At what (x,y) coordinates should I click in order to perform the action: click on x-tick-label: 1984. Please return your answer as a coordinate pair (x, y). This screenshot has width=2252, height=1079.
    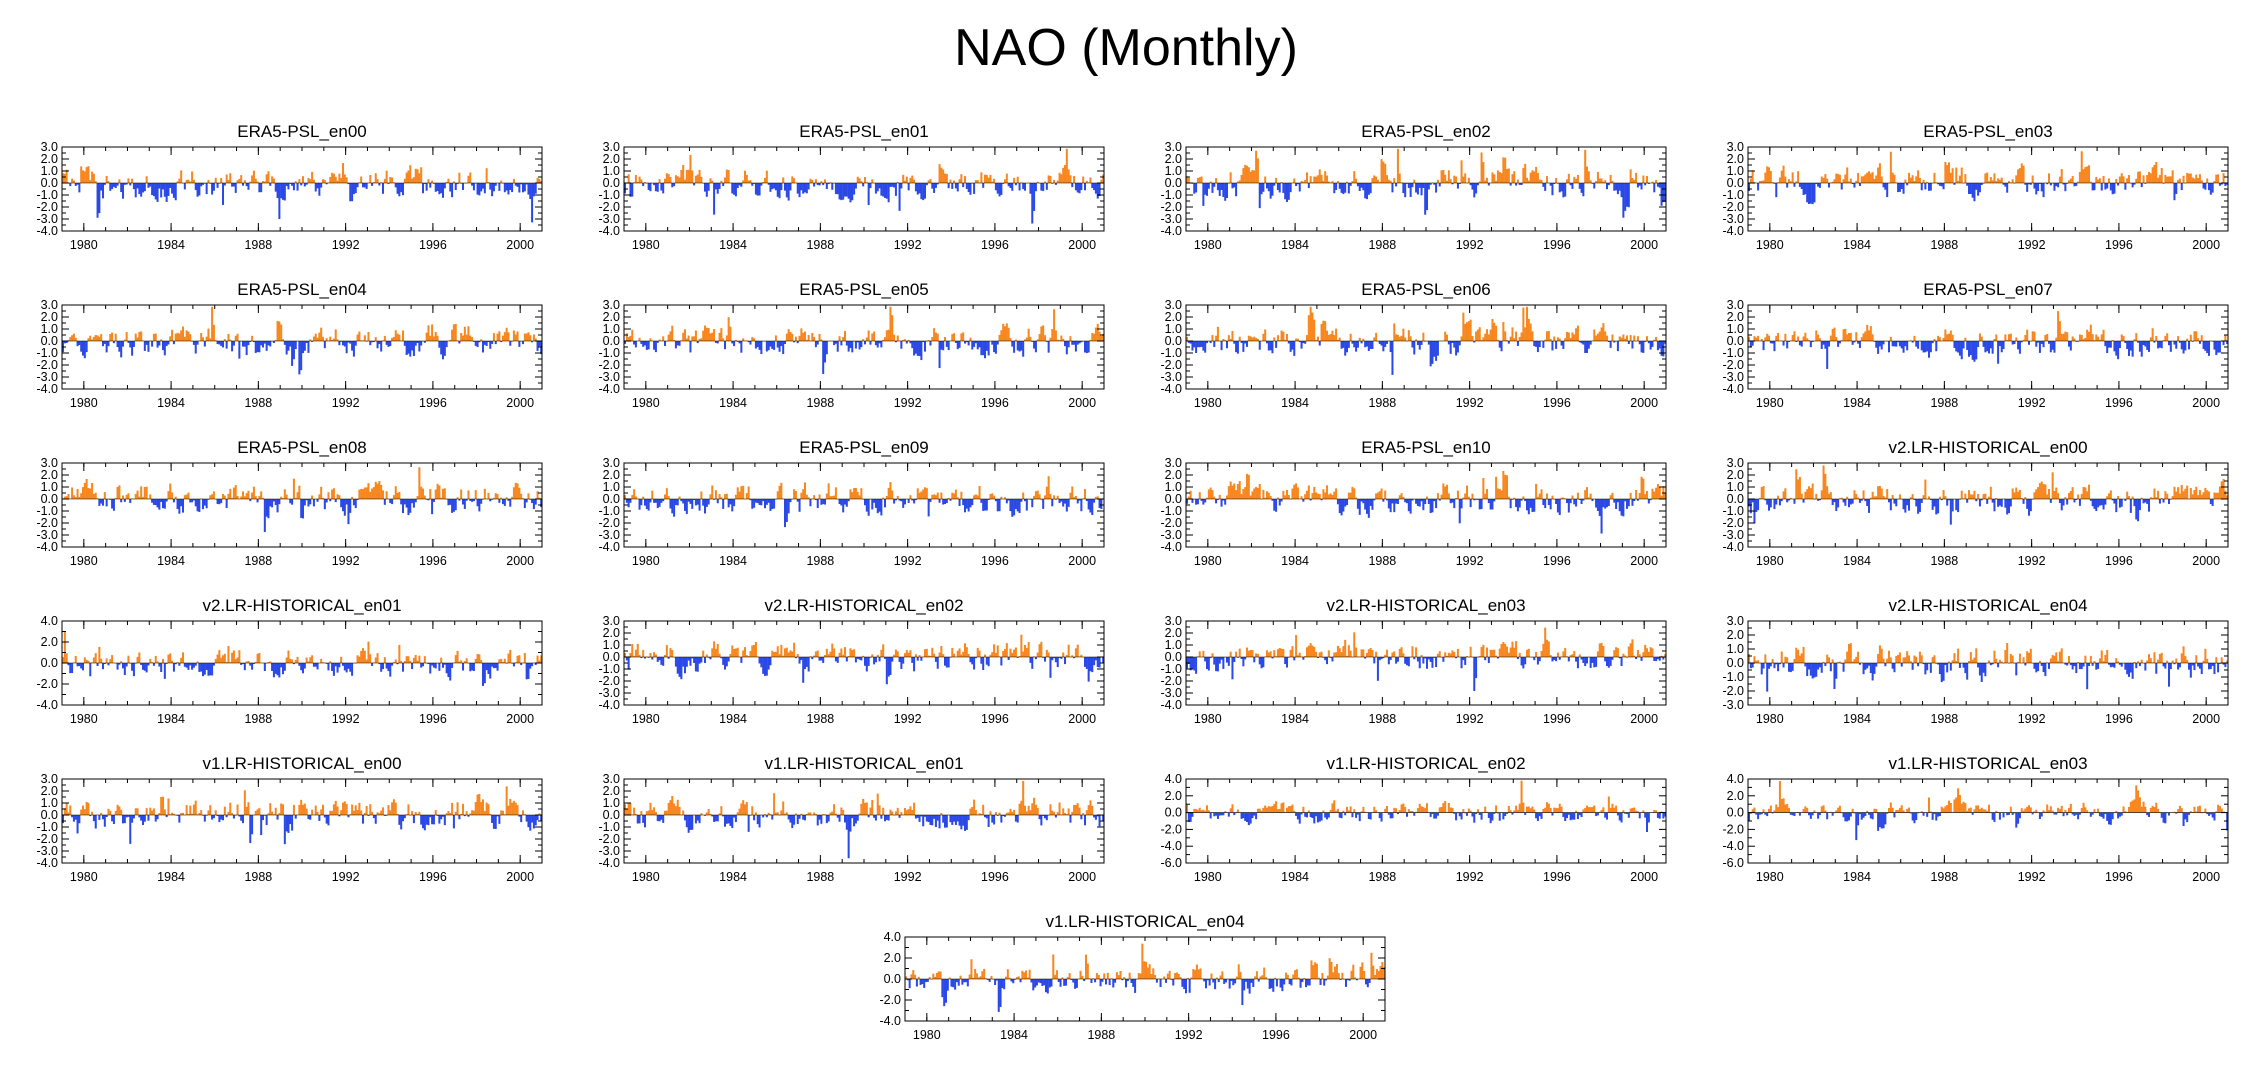
    Looking at the image, I should click on (1857, 561).